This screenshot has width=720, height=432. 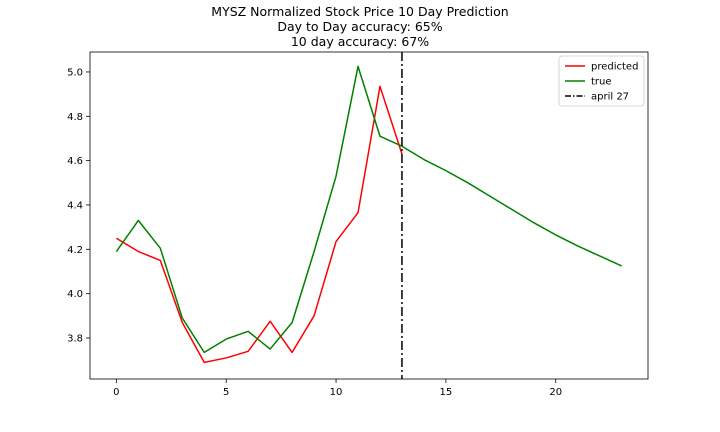 What do you see at coordinates (226, 392) in the screenshot?
I see `x-tick-label: 5` at bounding box center [226, 392].